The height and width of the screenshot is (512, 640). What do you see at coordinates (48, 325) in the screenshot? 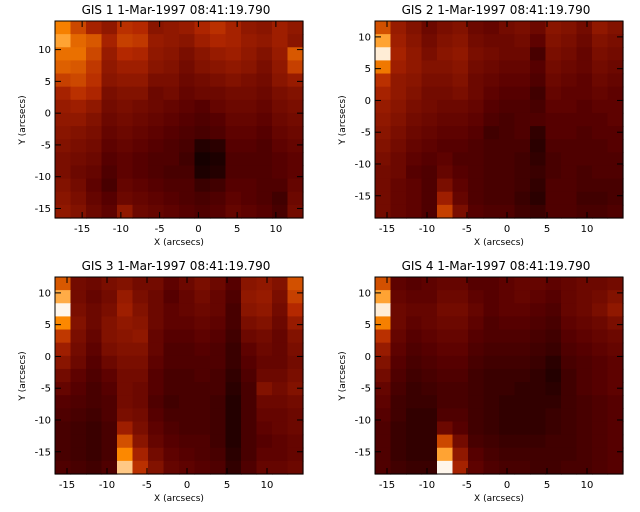
I see `y-tick-label: 5` at bounding box center [48, 325].